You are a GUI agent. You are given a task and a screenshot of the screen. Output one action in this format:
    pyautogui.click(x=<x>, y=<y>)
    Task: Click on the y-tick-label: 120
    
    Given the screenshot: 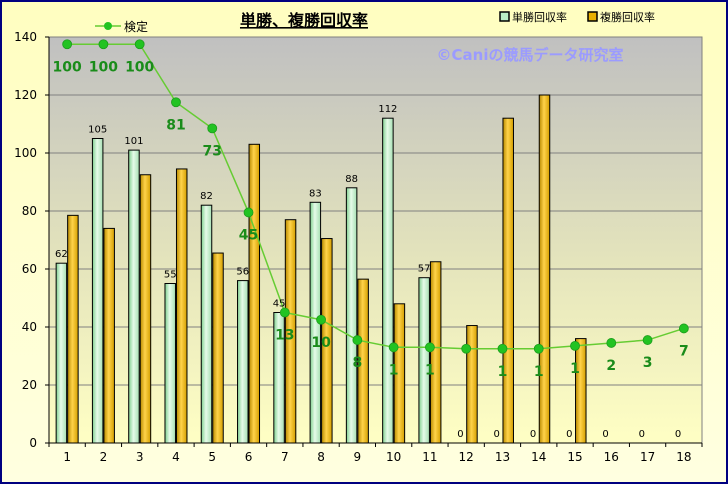 What is the action you would take?
    pyautogui.click(x=25, y=95)
    